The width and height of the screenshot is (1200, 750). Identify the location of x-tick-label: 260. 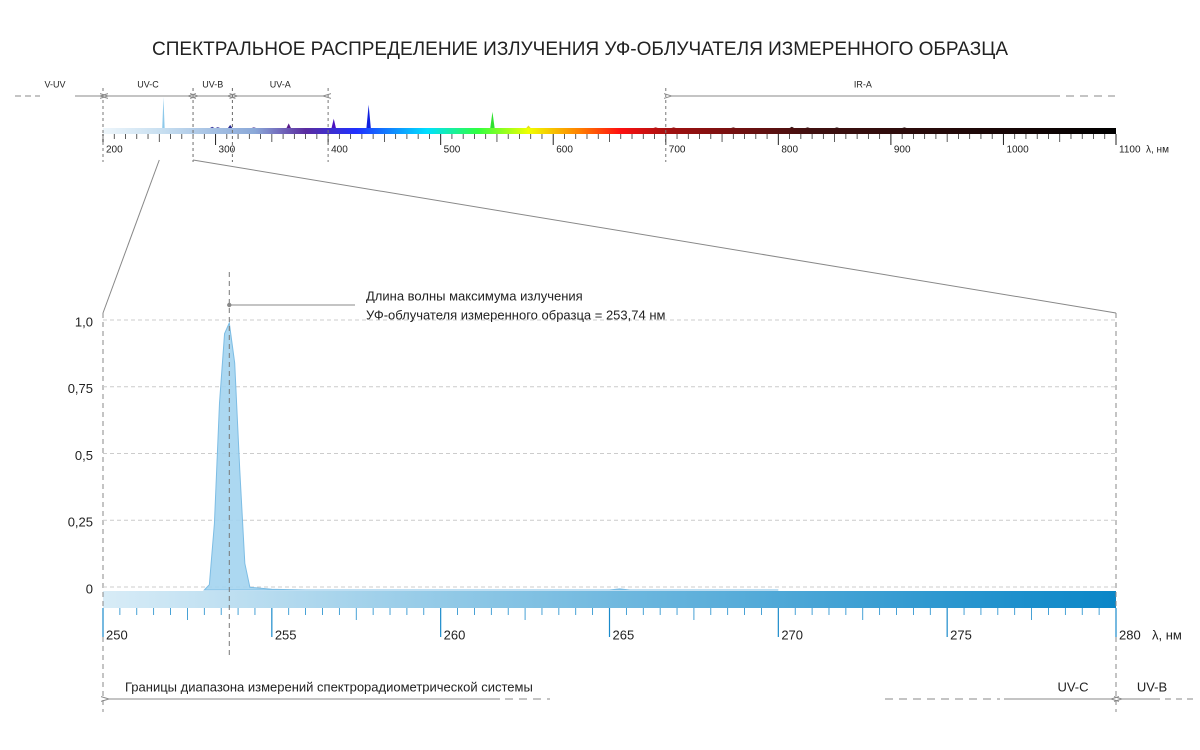
(455, 634).